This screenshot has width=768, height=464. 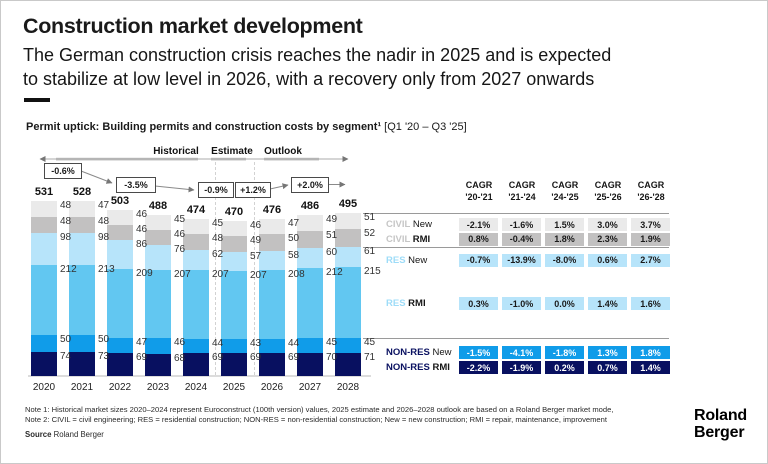 I want to click on cagr-chip: -1.9%, so click(x=521, y=367).